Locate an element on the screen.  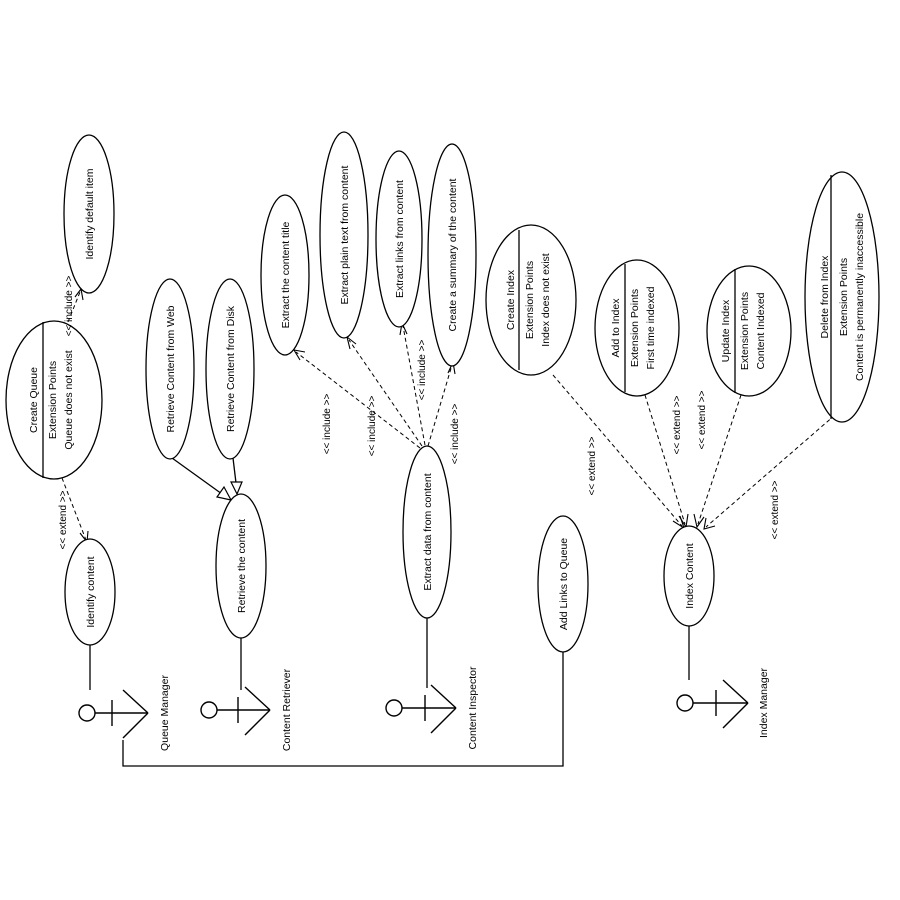
actor-queue-manager: Queue Manager is located at coordinates (124, 713).